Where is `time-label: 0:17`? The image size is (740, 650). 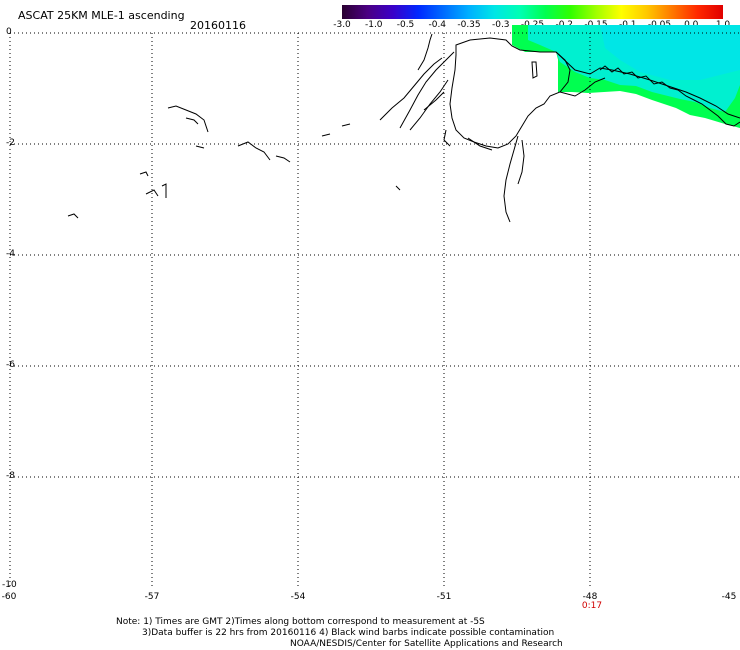 time-label: 0:17 is located at coordinates (592, 606).